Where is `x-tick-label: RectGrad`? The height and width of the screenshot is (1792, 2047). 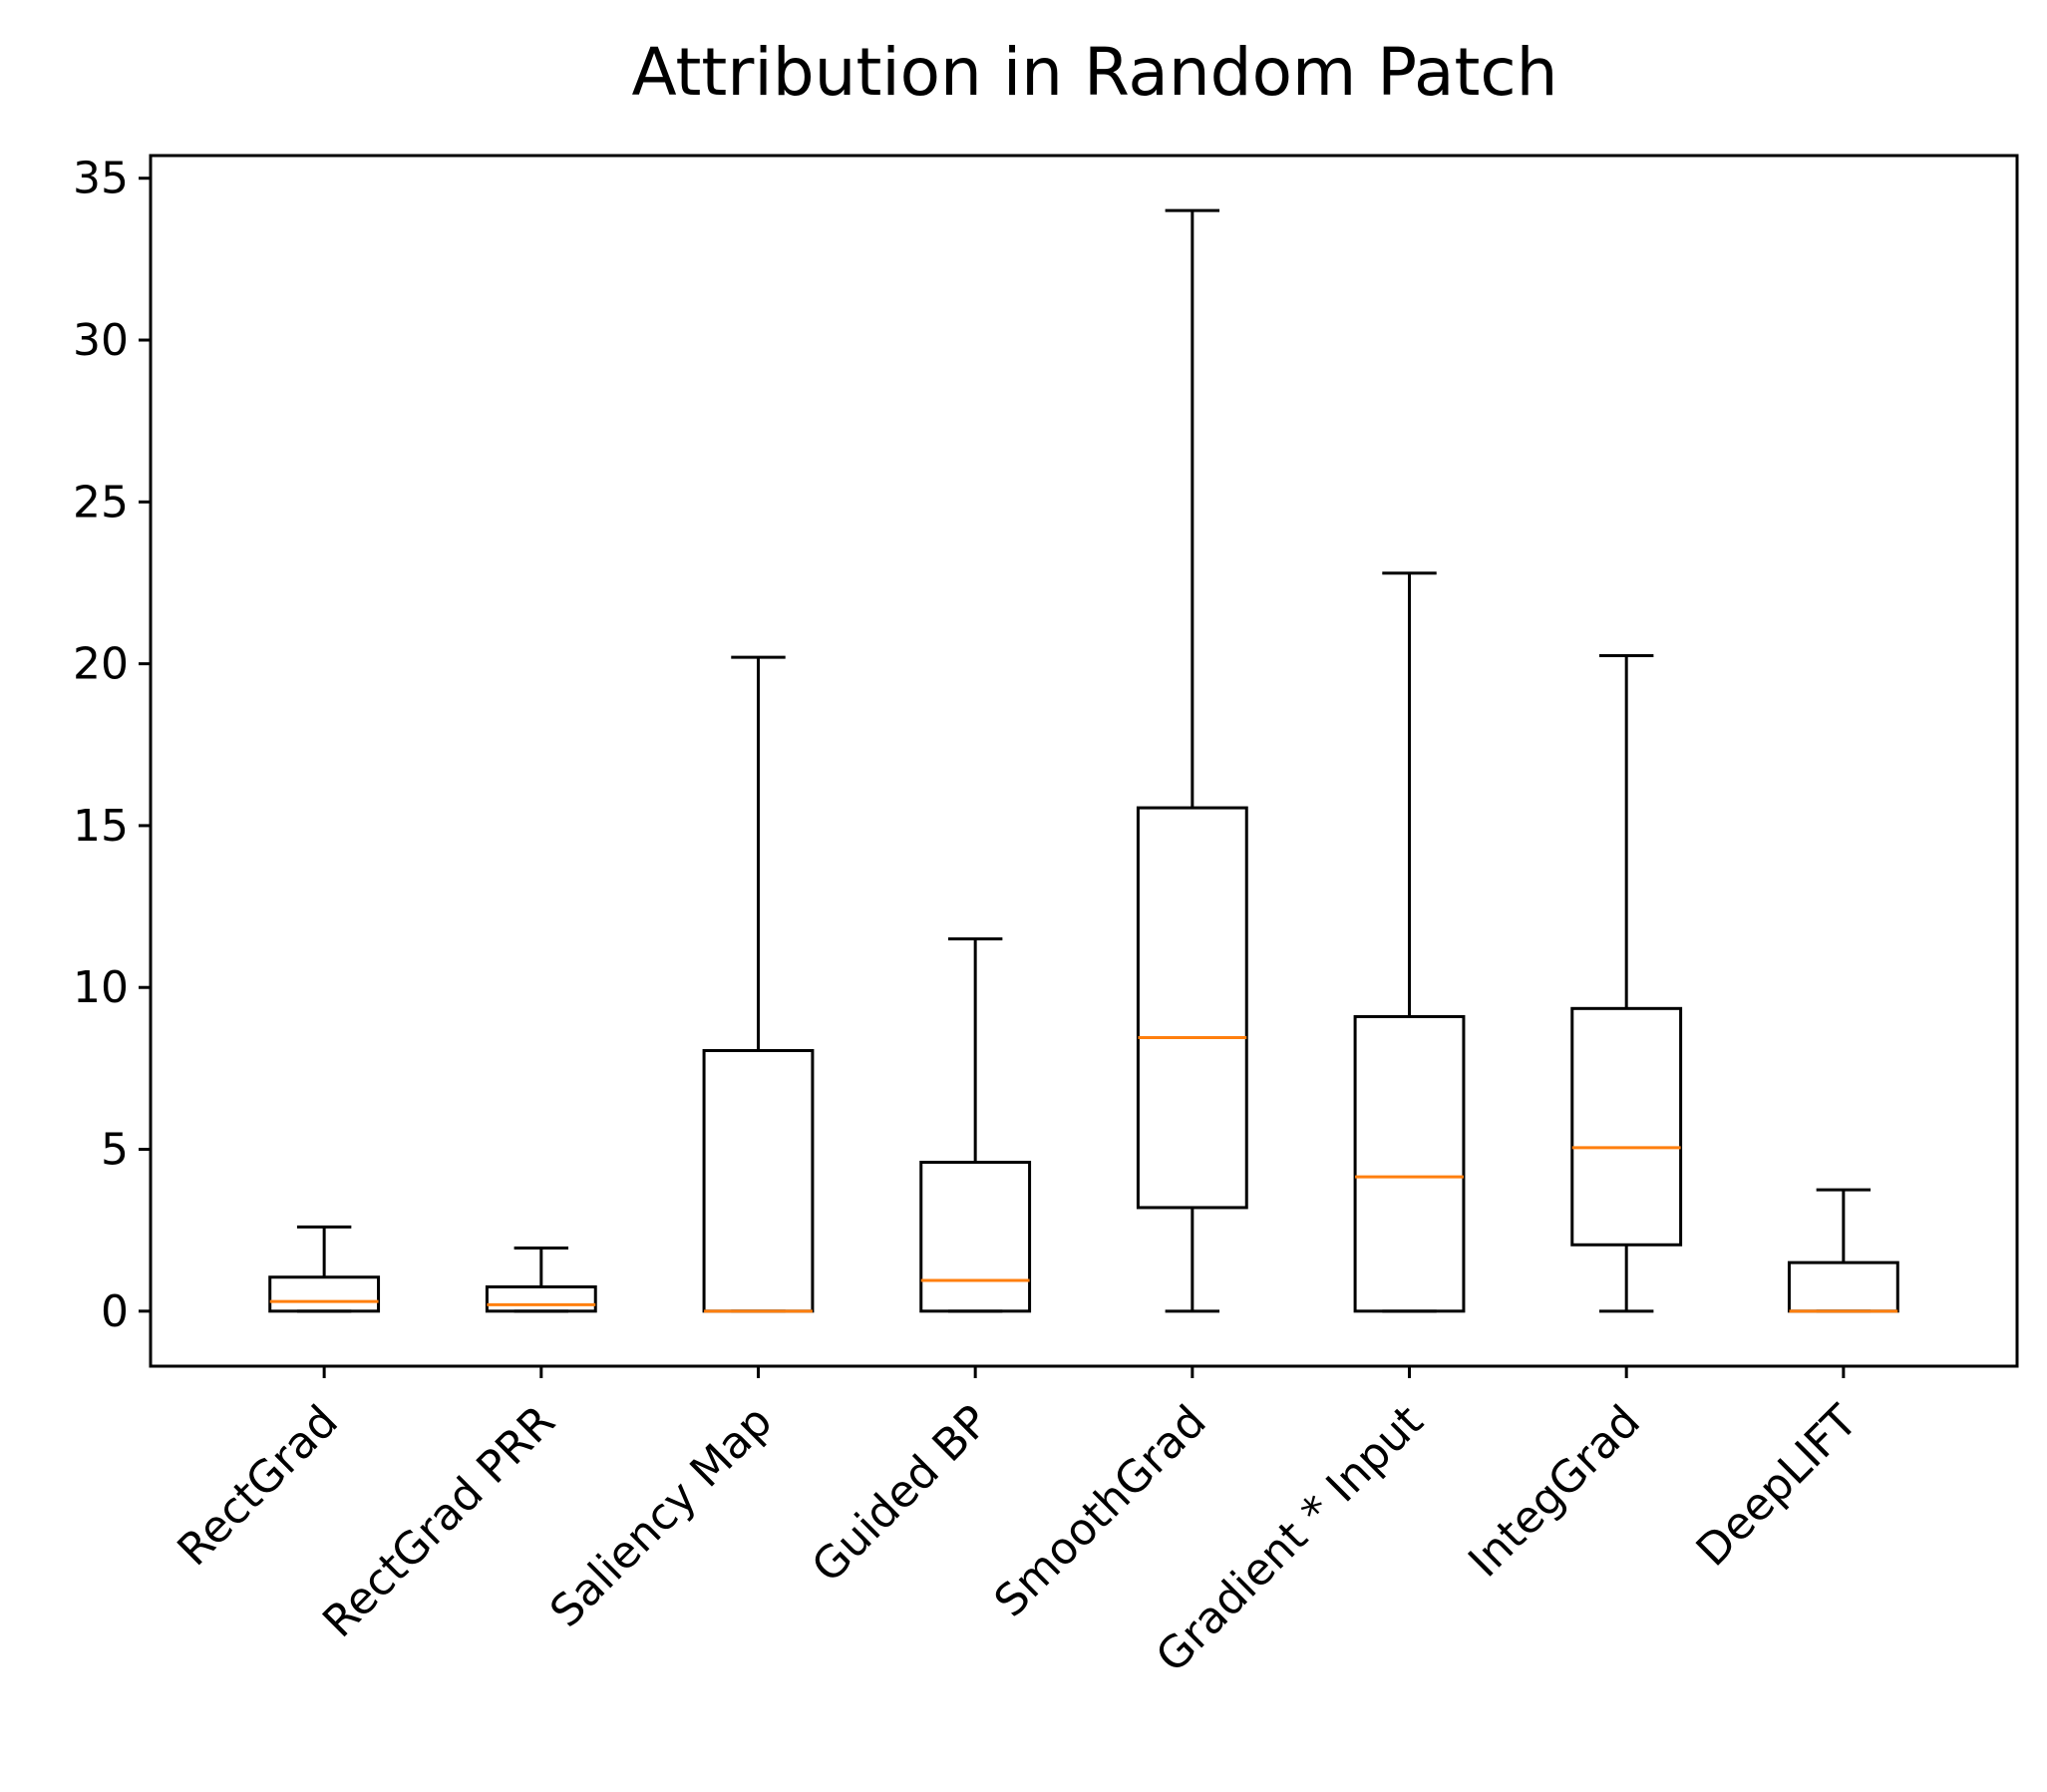
x-tick-label: RectGrad is located at coordinates (257, 1486).